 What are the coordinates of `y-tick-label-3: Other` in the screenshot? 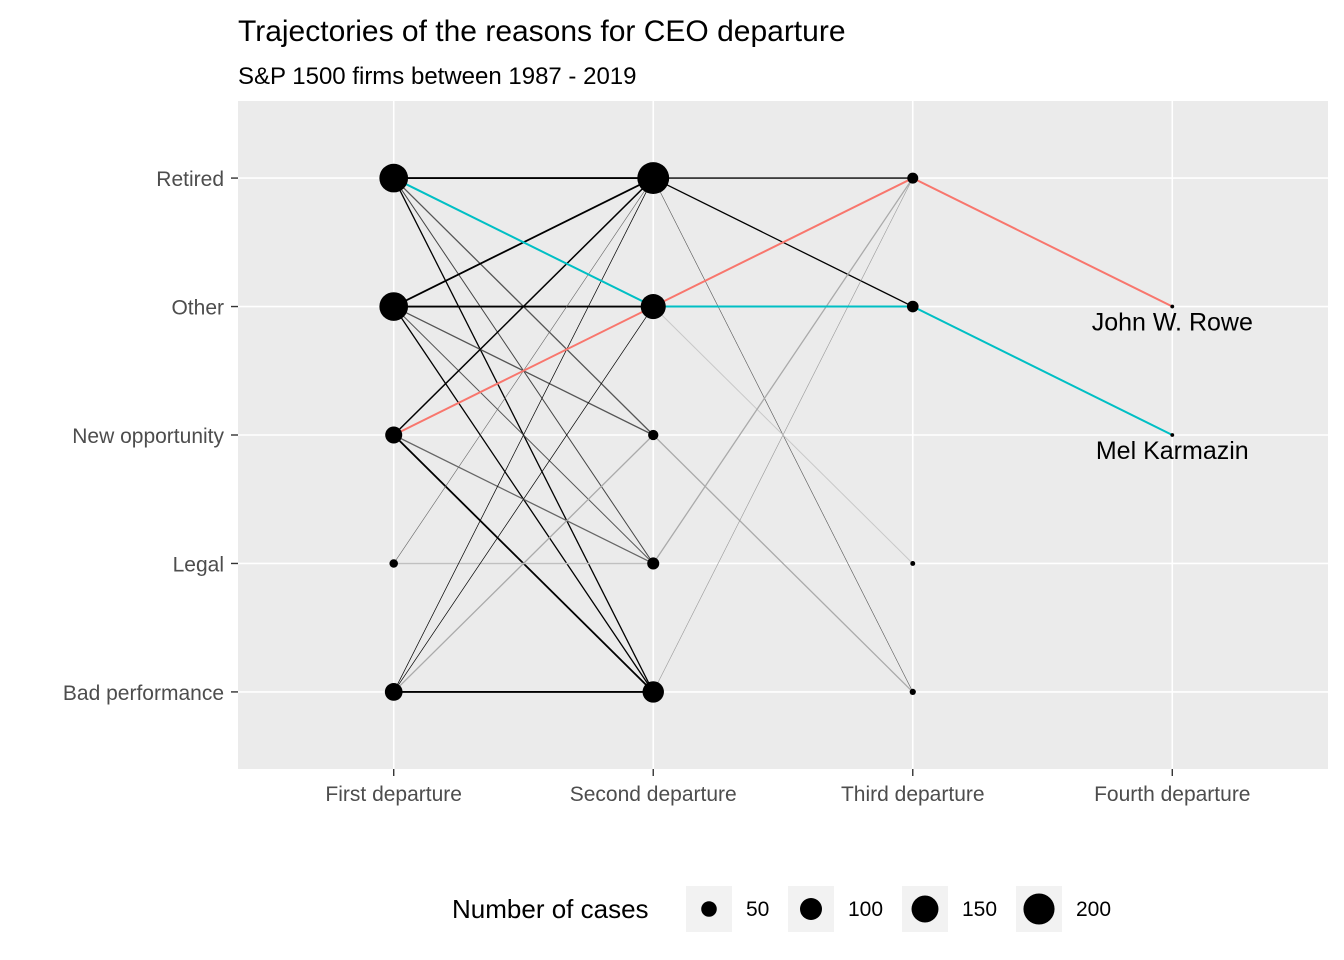 It's located at (197, 308).